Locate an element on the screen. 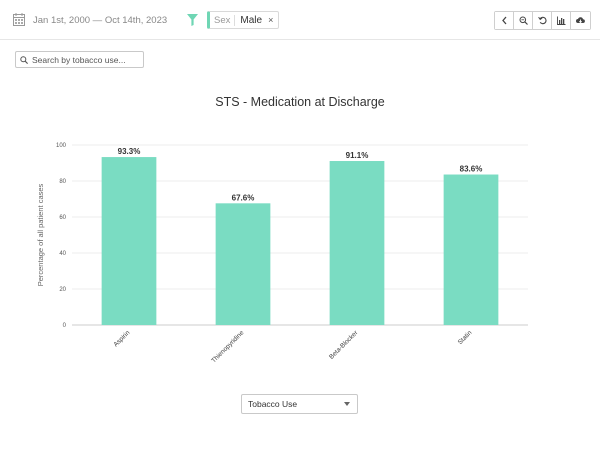  search-input is located at coordinates (86, 59).